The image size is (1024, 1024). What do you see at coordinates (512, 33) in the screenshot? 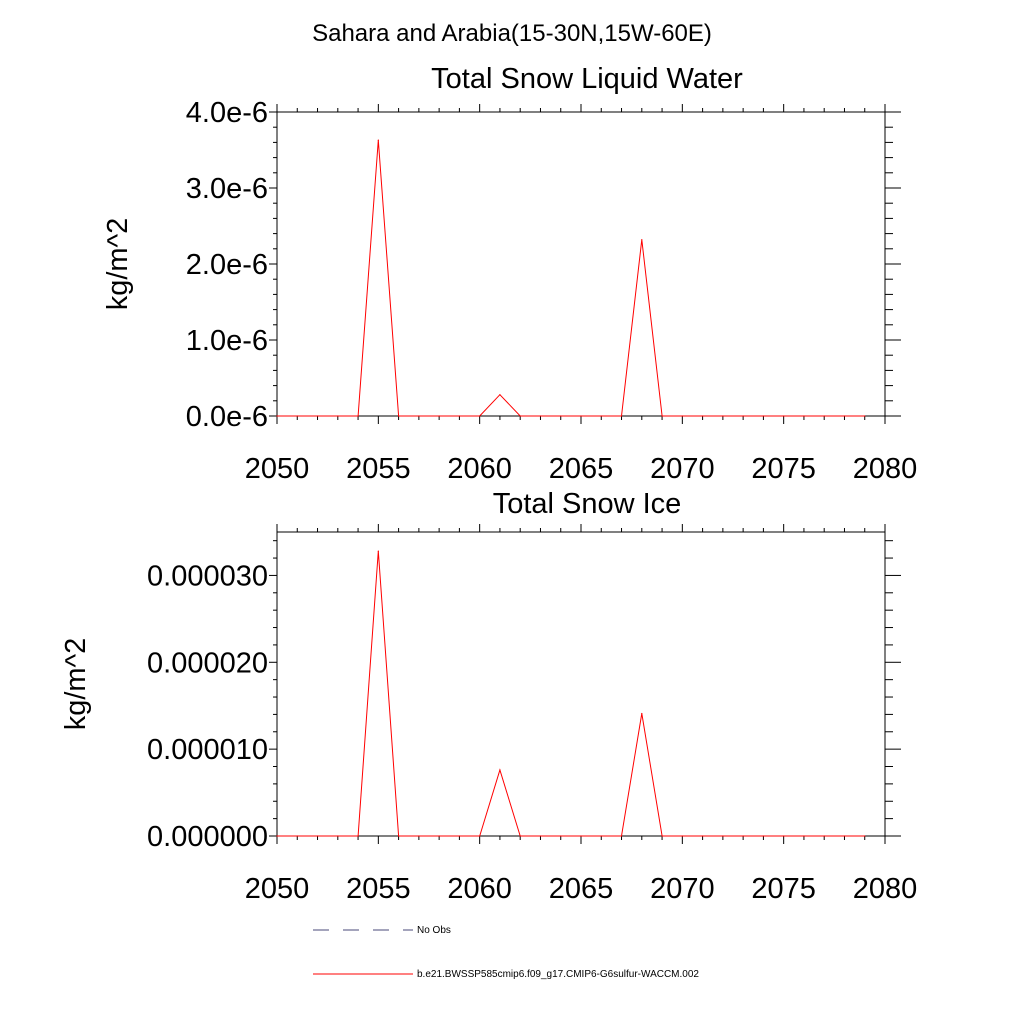
I see `page-title: Sahara and Arabia(15-30N,15W-60E)` at bounding box center [512, 33].